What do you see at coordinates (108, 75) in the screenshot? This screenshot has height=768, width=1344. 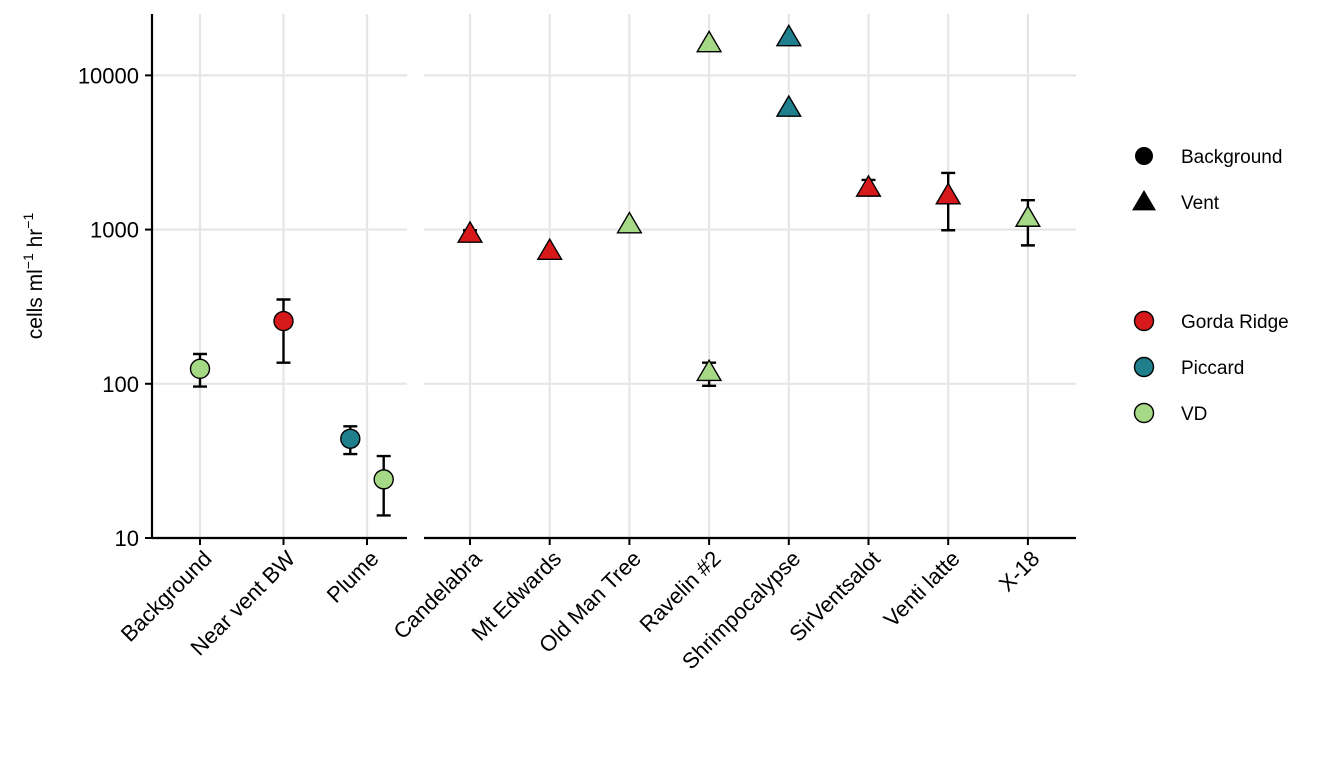 I see `y-tick-label: 10000` at bounding box center [108, 75].